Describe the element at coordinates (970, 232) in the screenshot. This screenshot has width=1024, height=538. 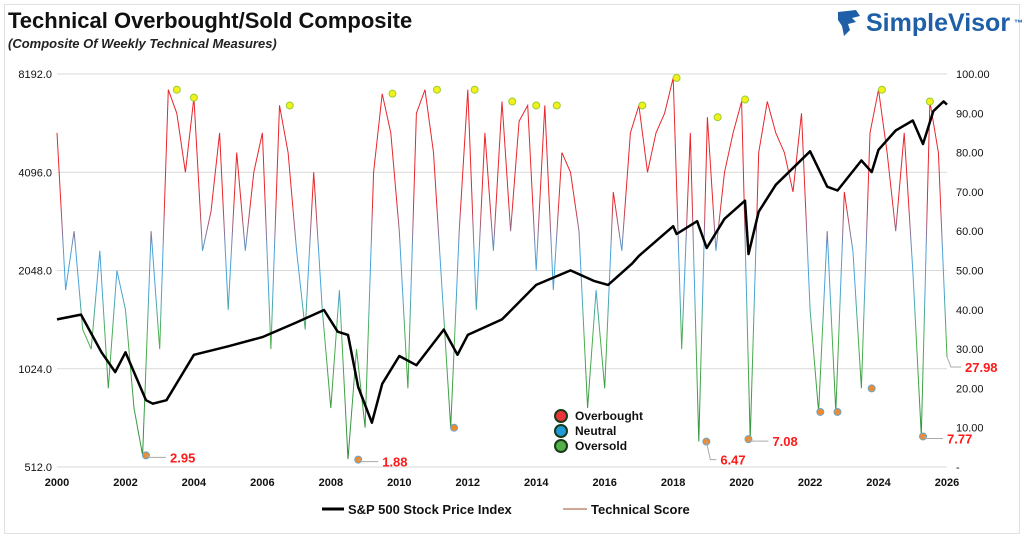
I see `right-axis-tick: 60.00` at that location.